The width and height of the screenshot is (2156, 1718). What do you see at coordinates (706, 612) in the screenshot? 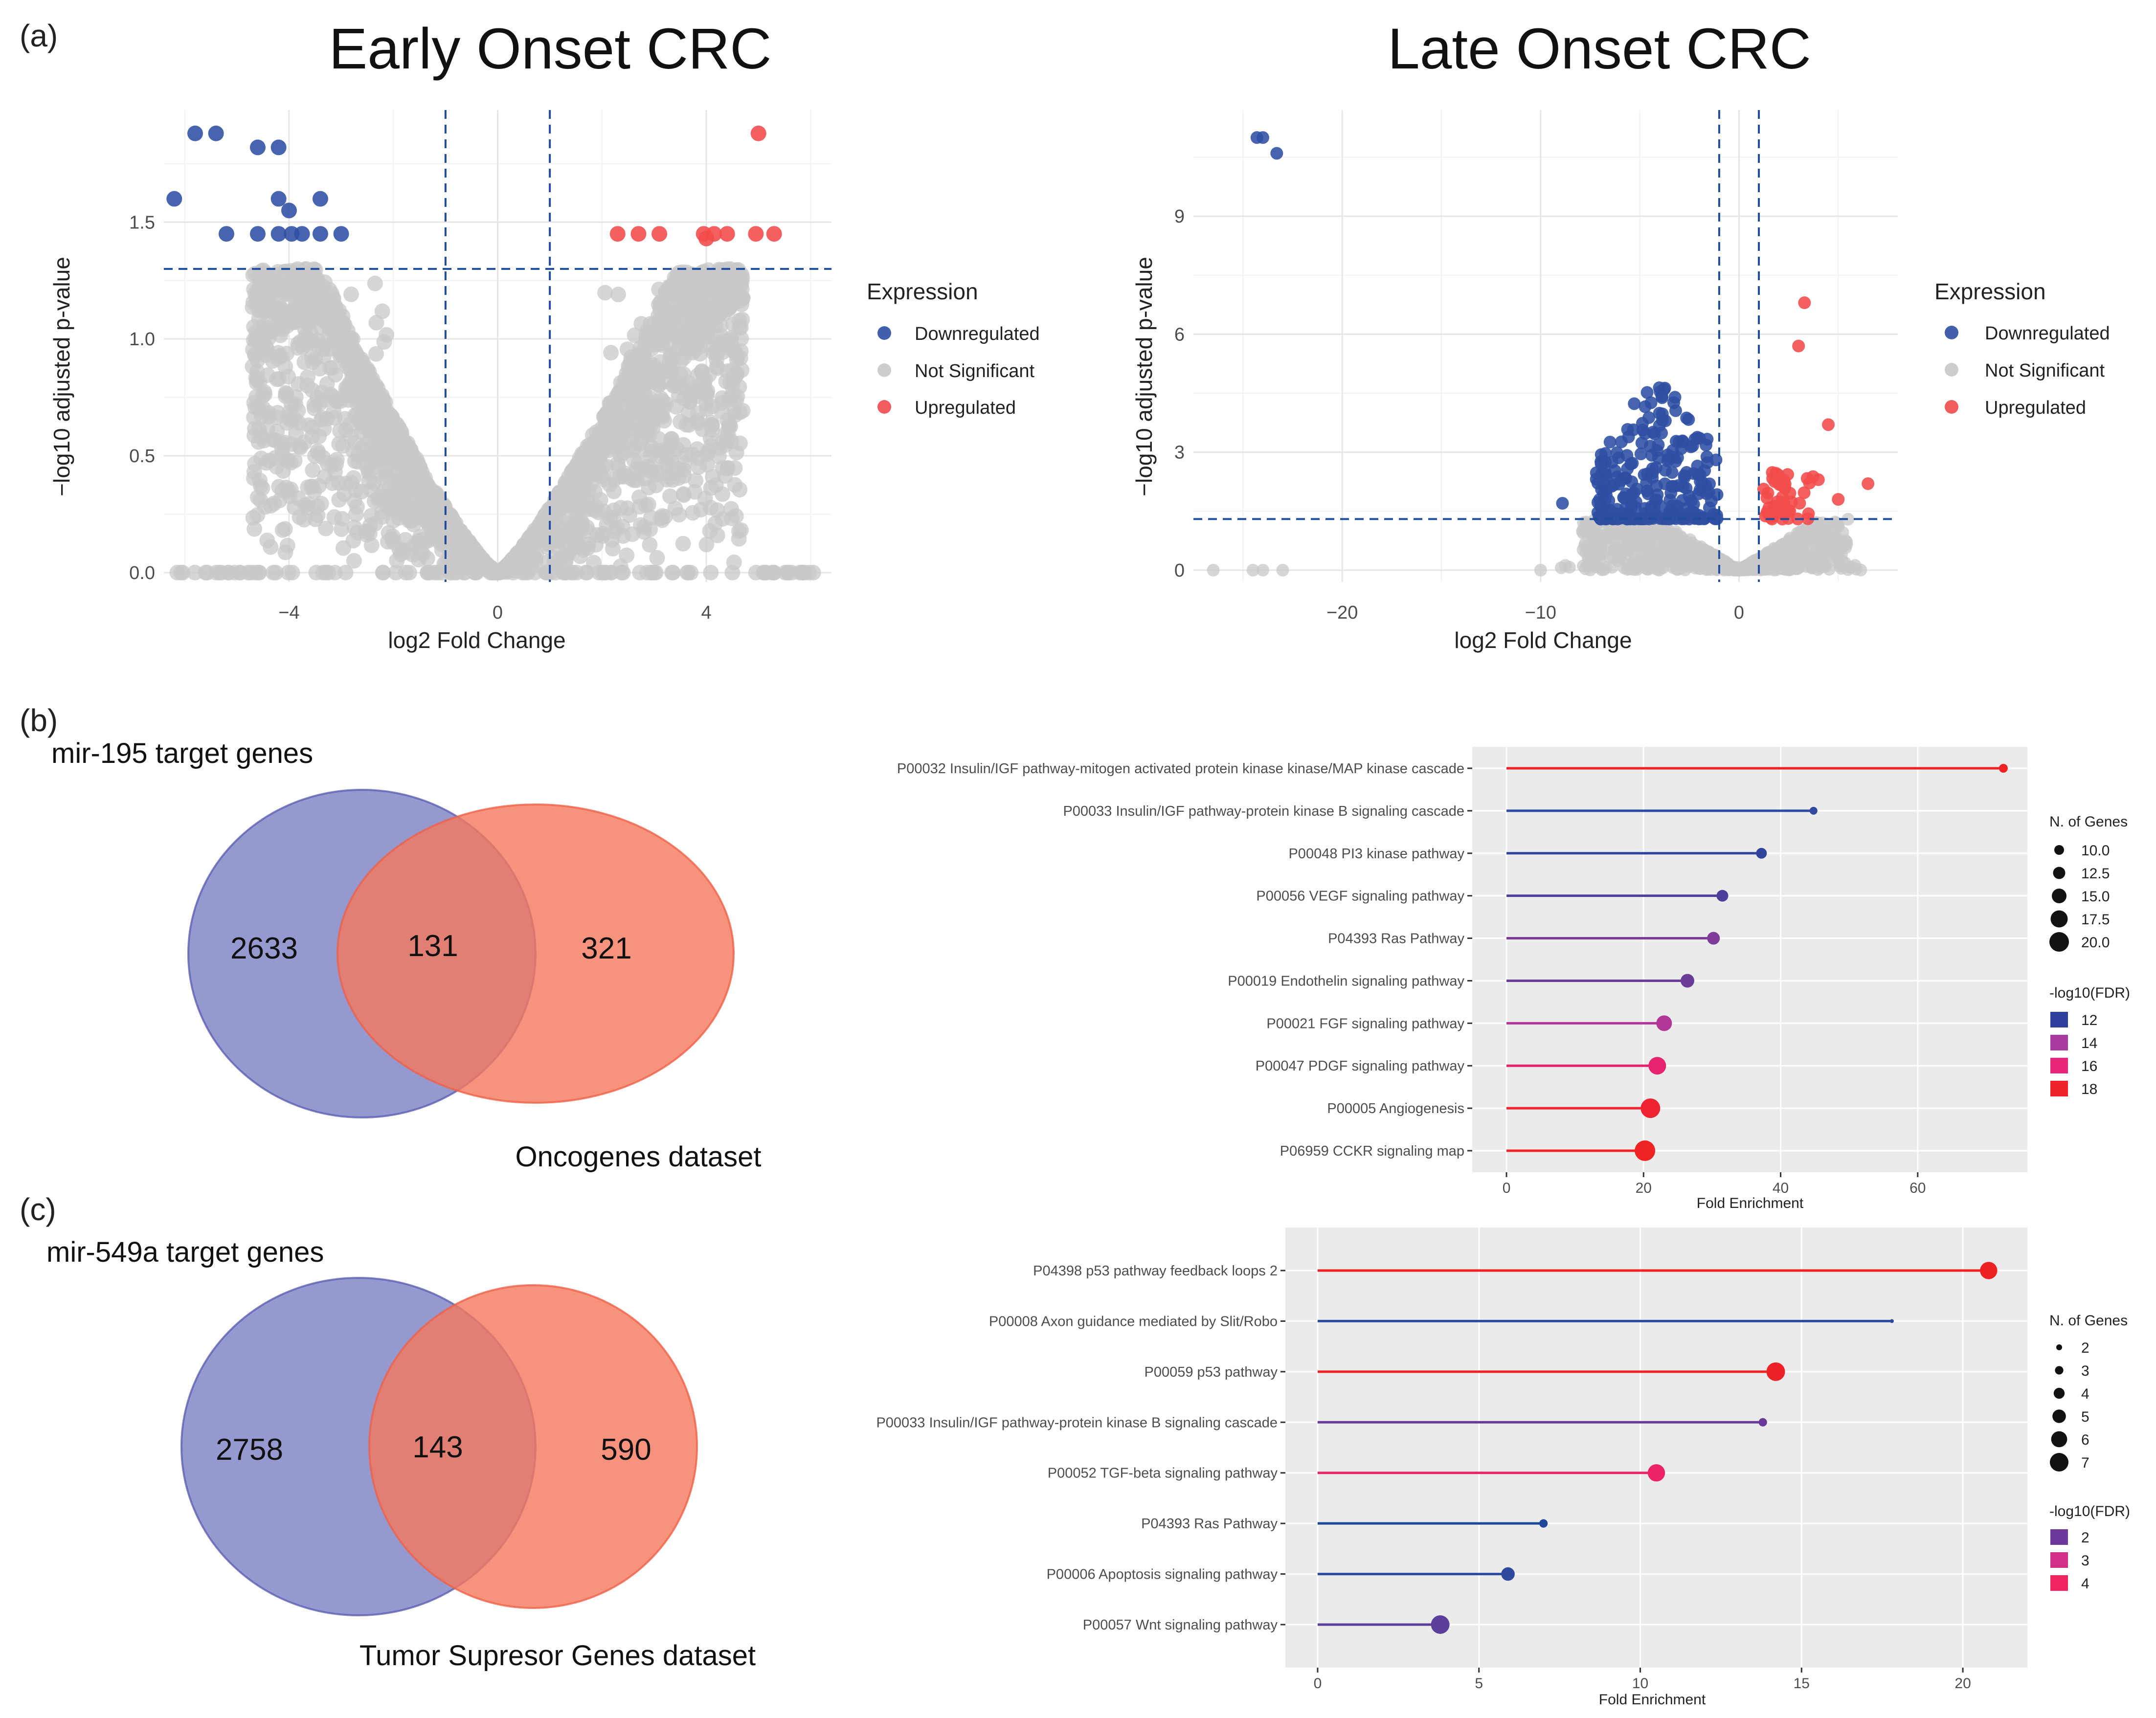
I see `x-tick-label: 4` at bounding box center [706, 612].